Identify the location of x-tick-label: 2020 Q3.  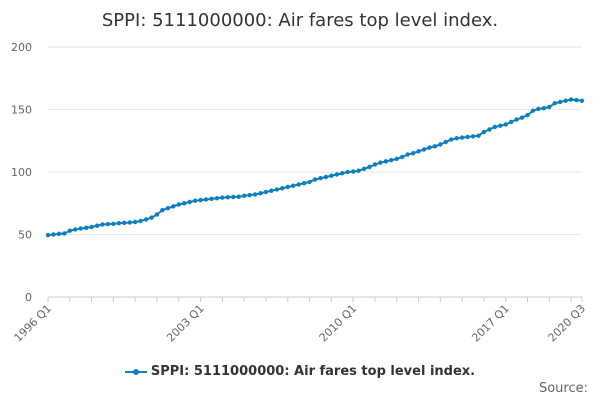
(567, 323).